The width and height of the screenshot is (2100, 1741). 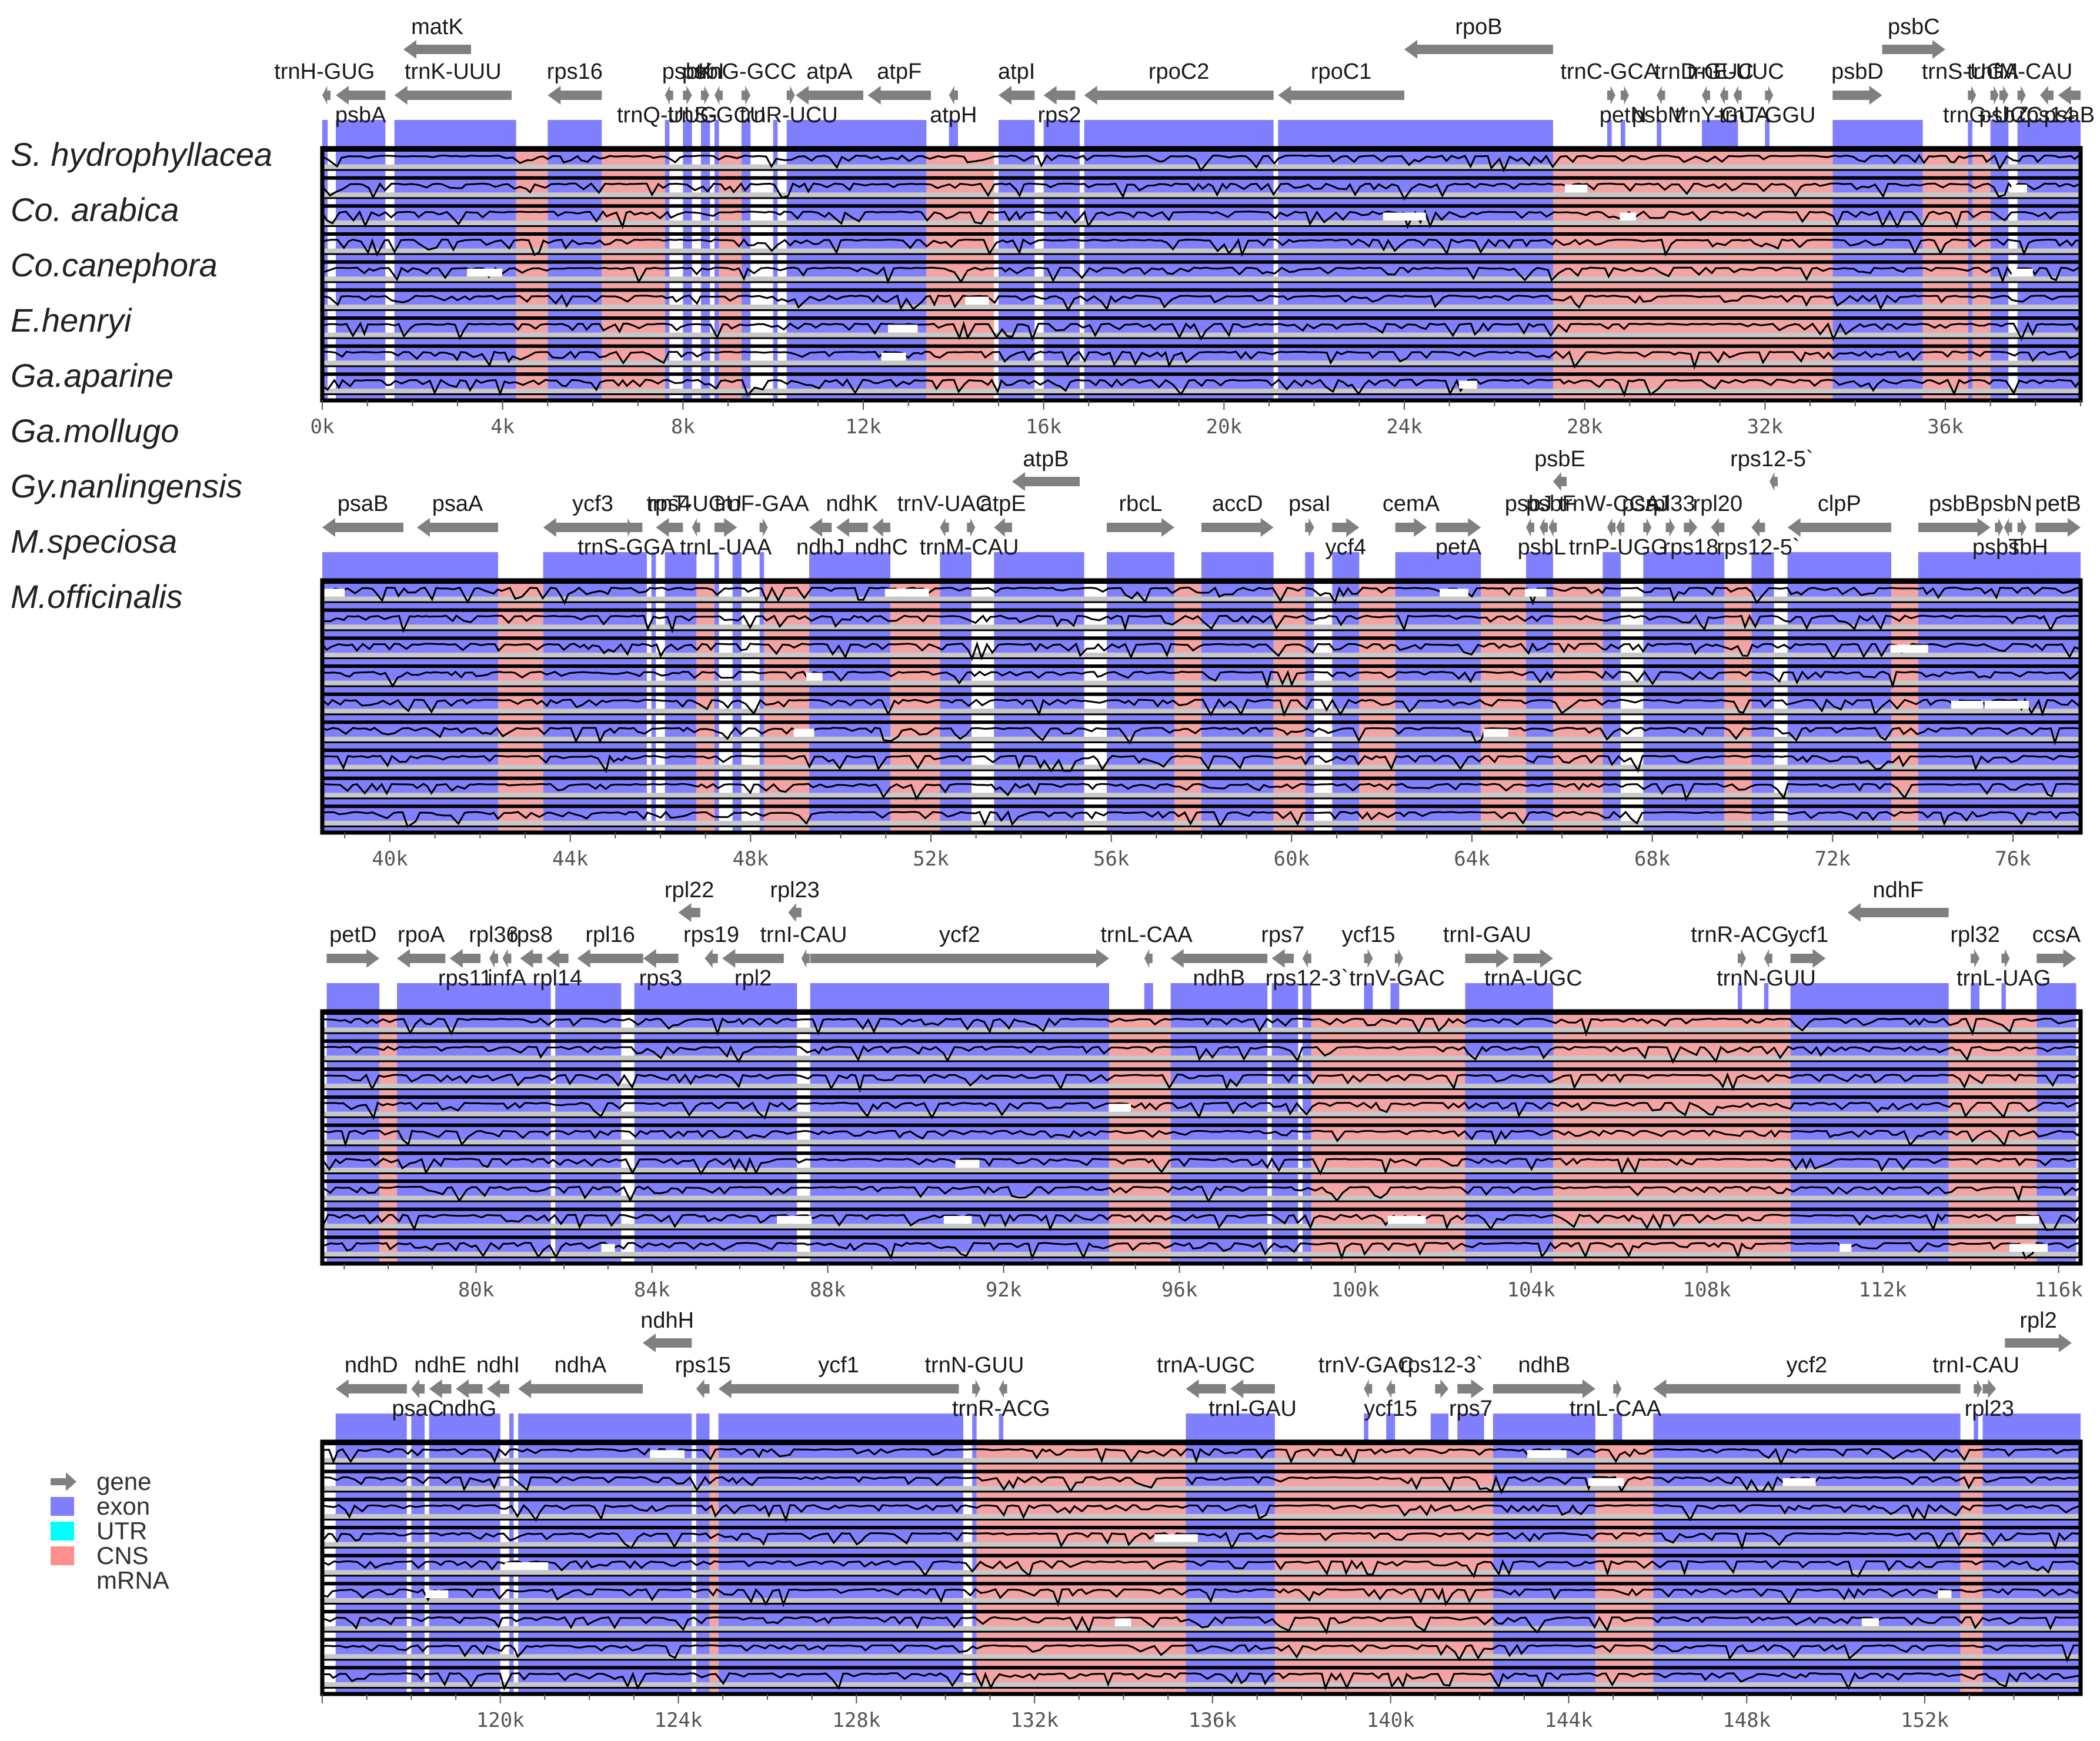 I want to click on gene-label: rpoA, so click(x=421, y=935).